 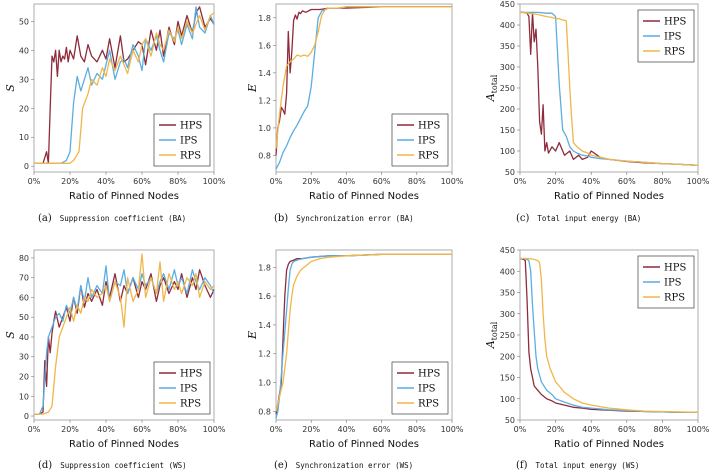 I want to click on caption-text: Synchronization error (WS), so click(x=354, y=465).